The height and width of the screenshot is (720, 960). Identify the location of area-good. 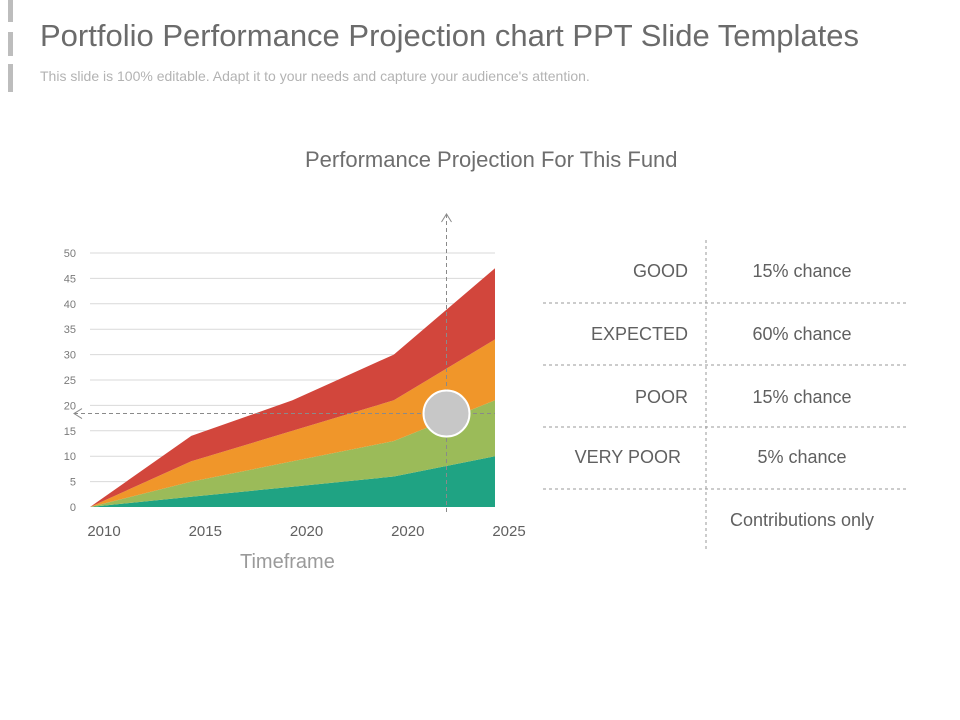
(292, 387).